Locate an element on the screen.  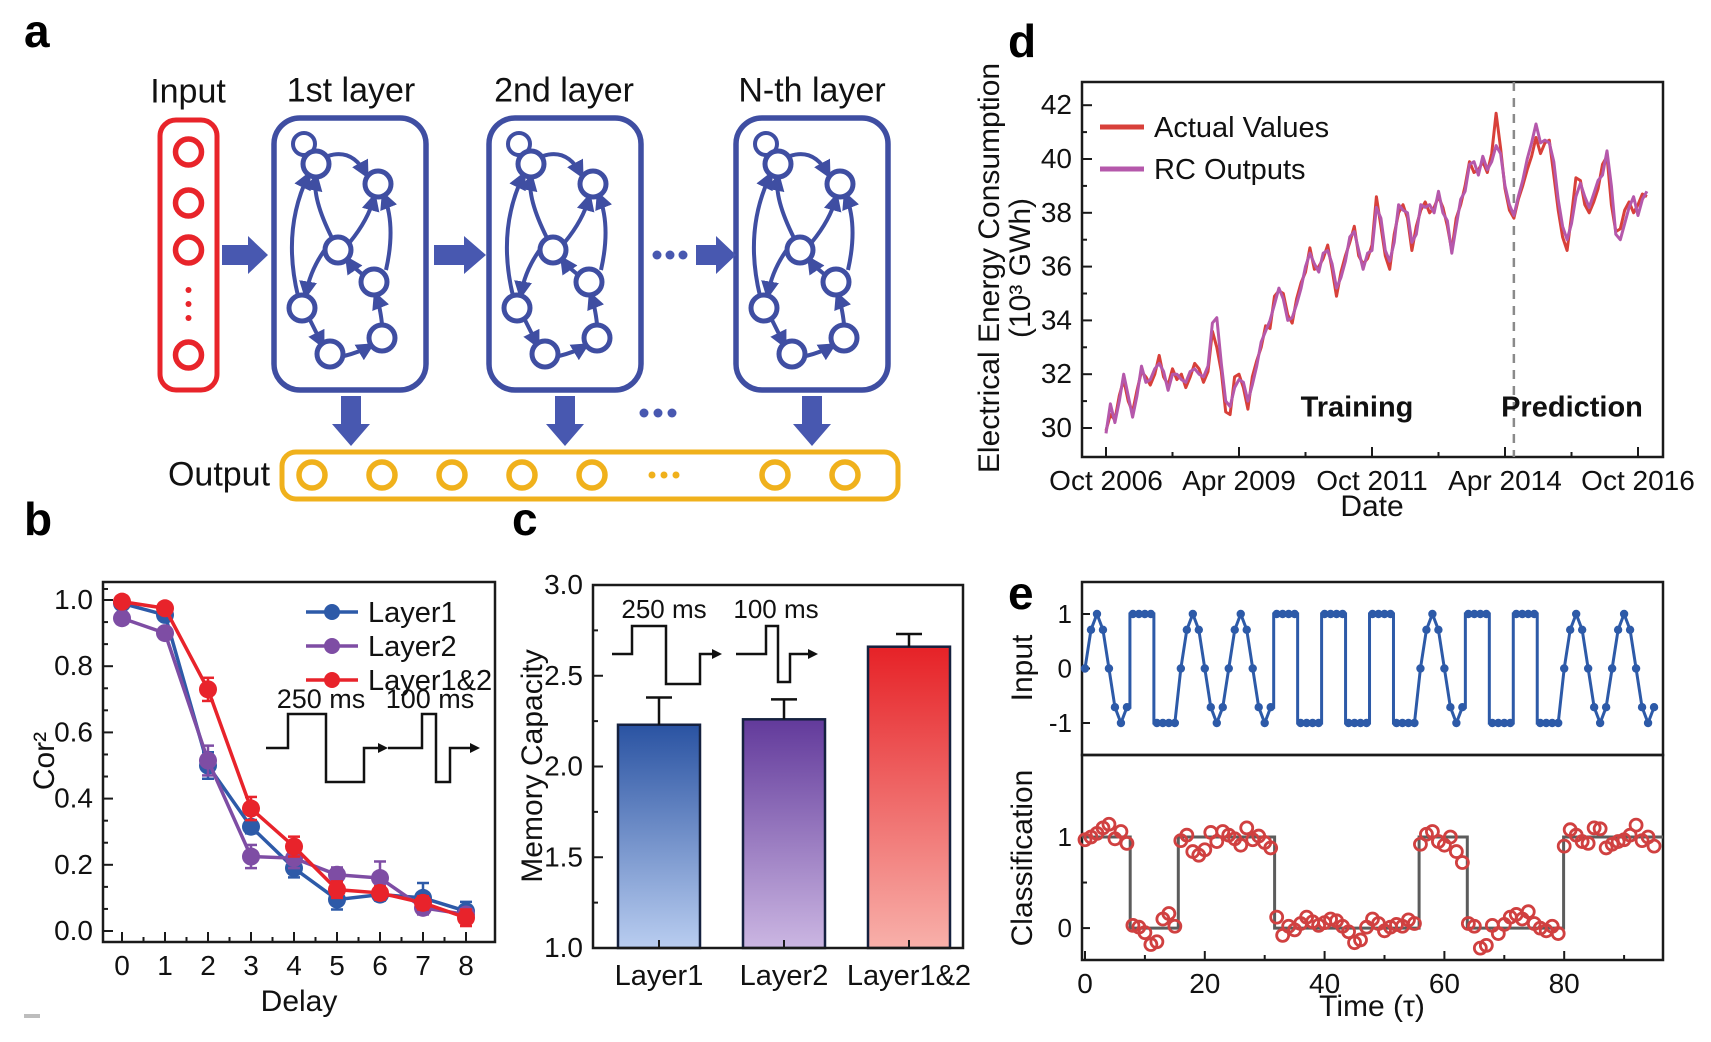
pulse-arrowhead-icon is located at coordinates (717, 654).